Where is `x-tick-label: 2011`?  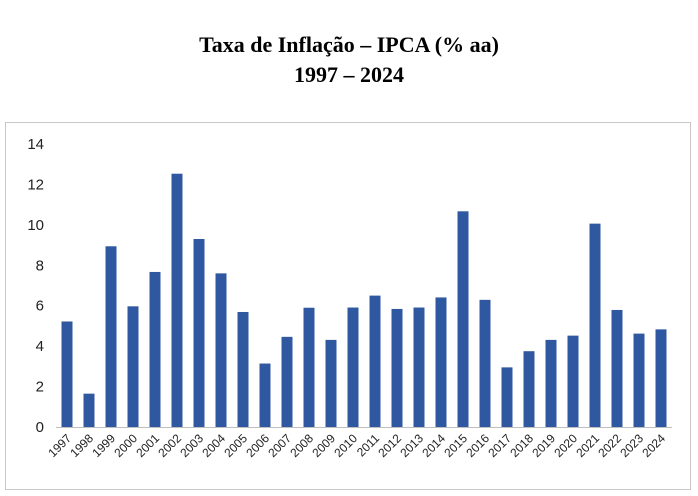 x-tick-label: 2011 is located at coordinates (368, 445).